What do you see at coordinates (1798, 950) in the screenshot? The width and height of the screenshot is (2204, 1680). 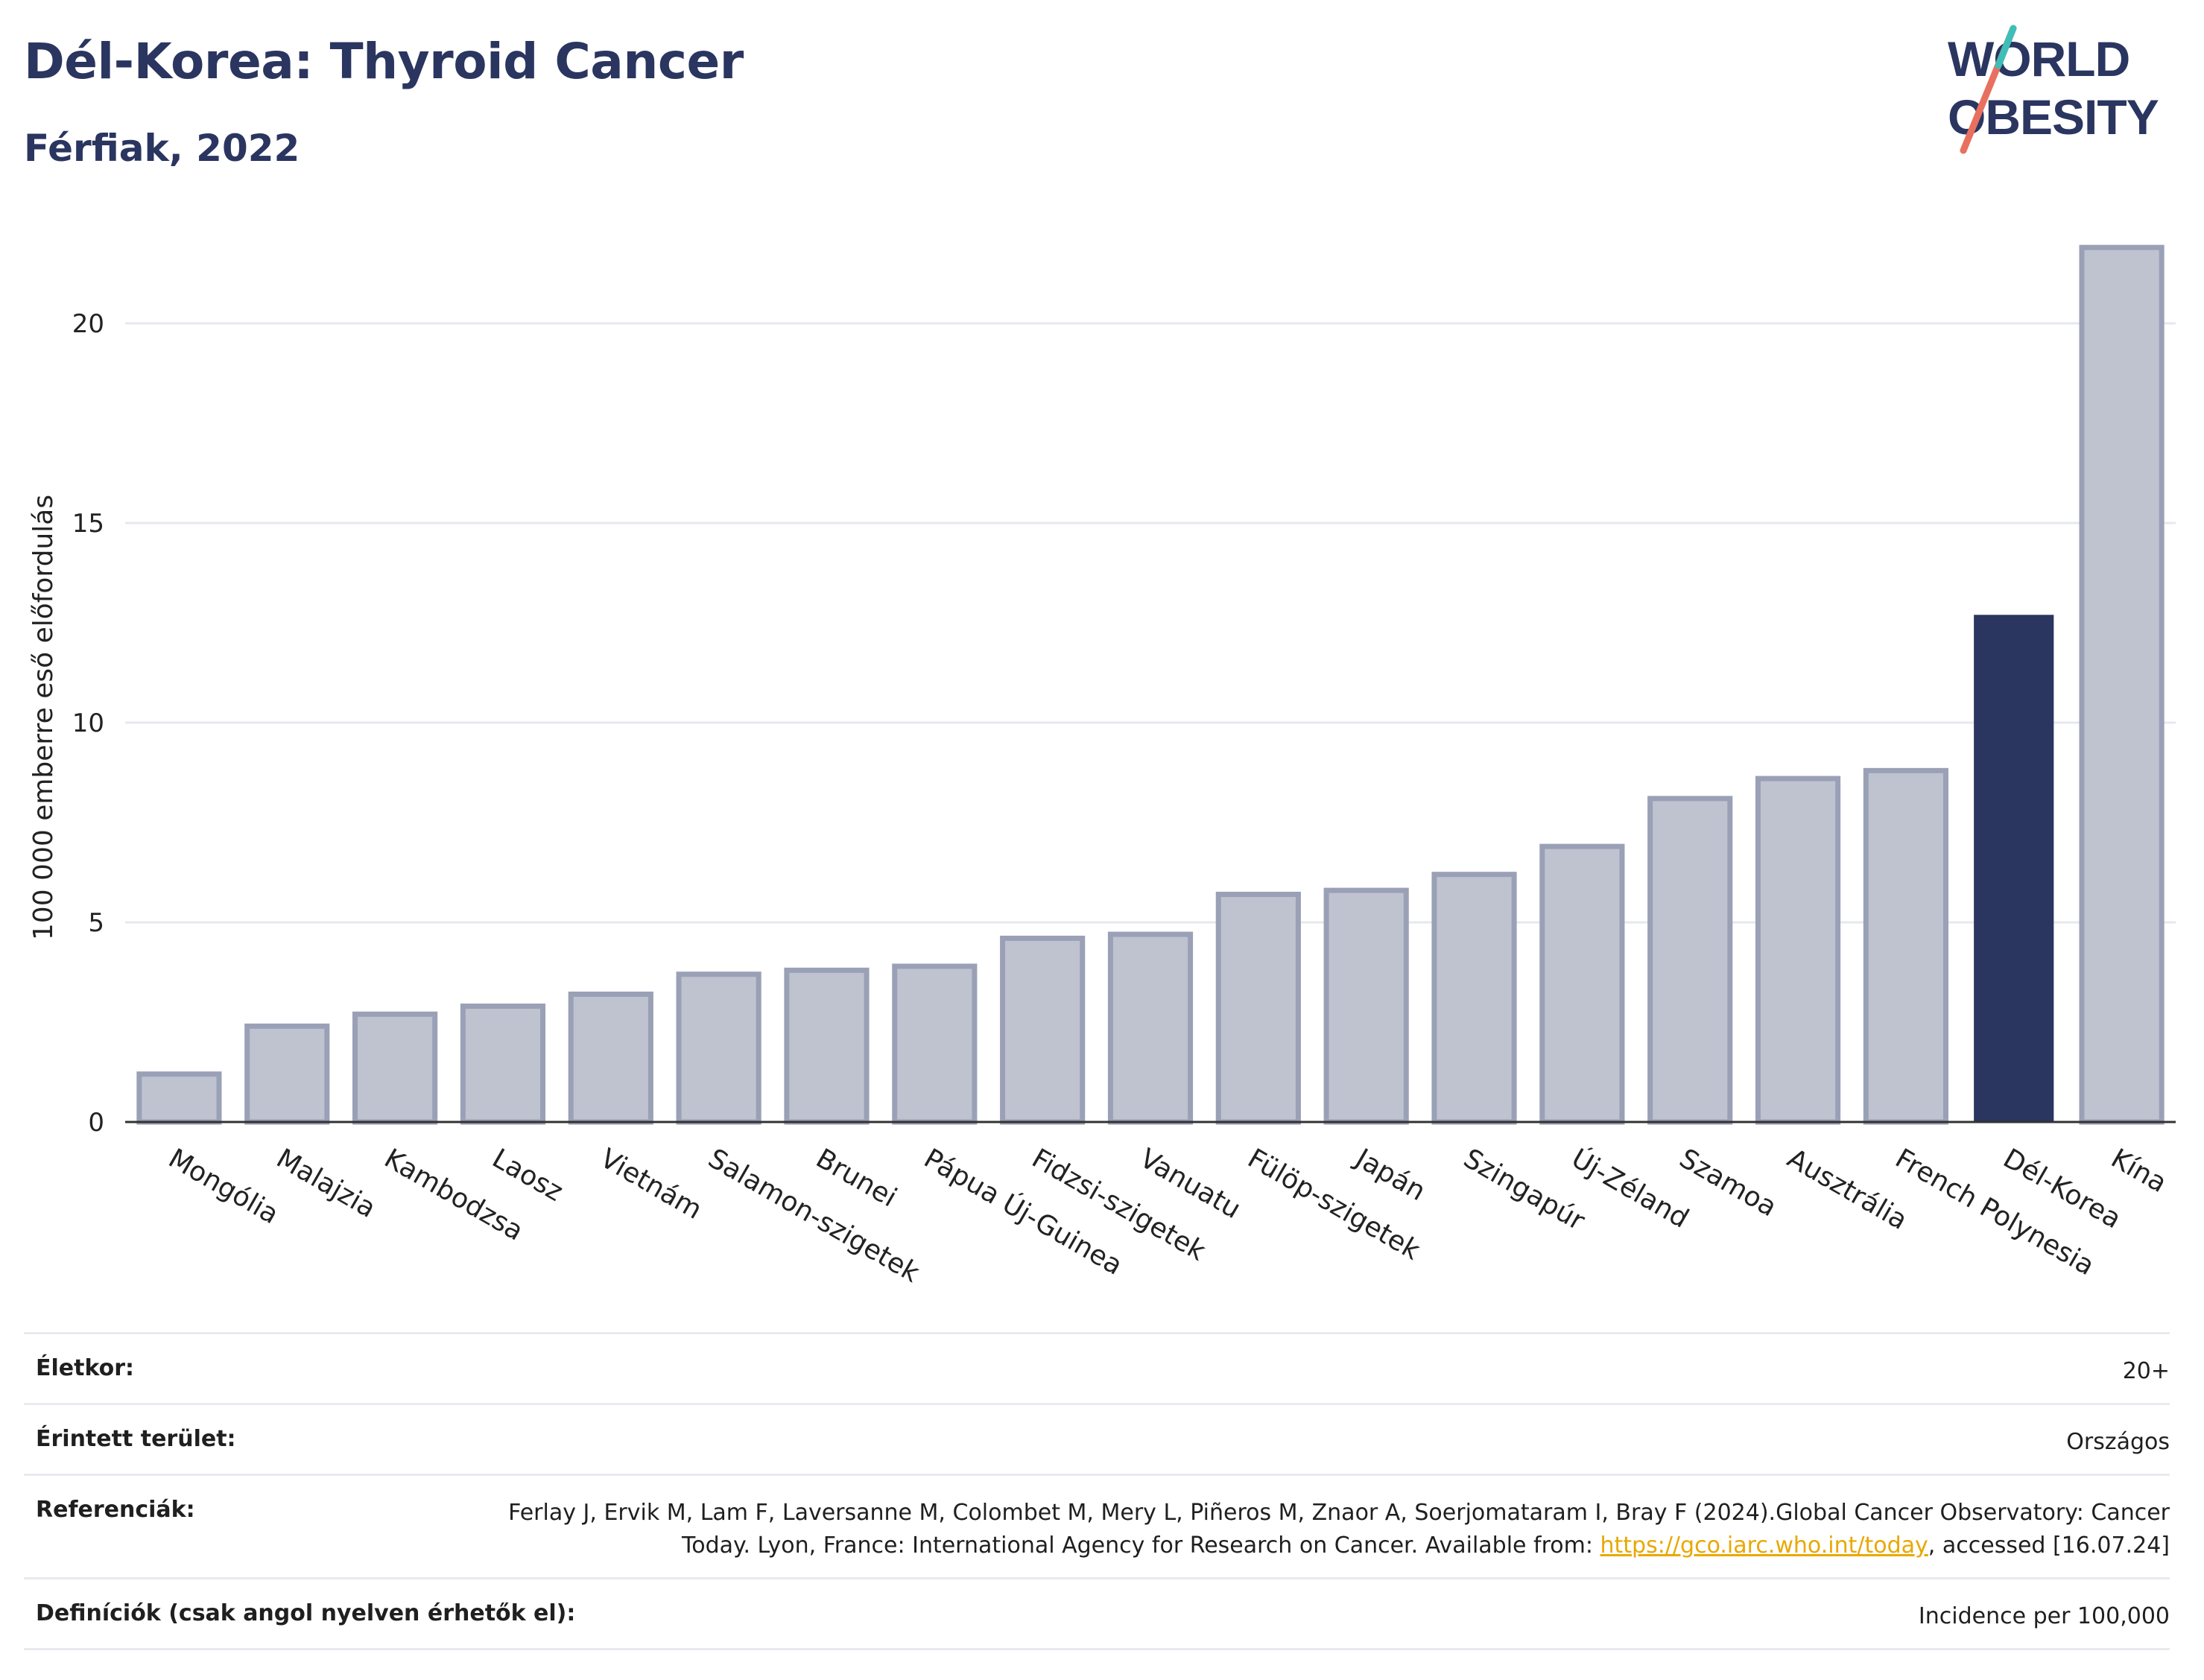 I see `bar-ausztrália` at bounding box center [1798, 950].